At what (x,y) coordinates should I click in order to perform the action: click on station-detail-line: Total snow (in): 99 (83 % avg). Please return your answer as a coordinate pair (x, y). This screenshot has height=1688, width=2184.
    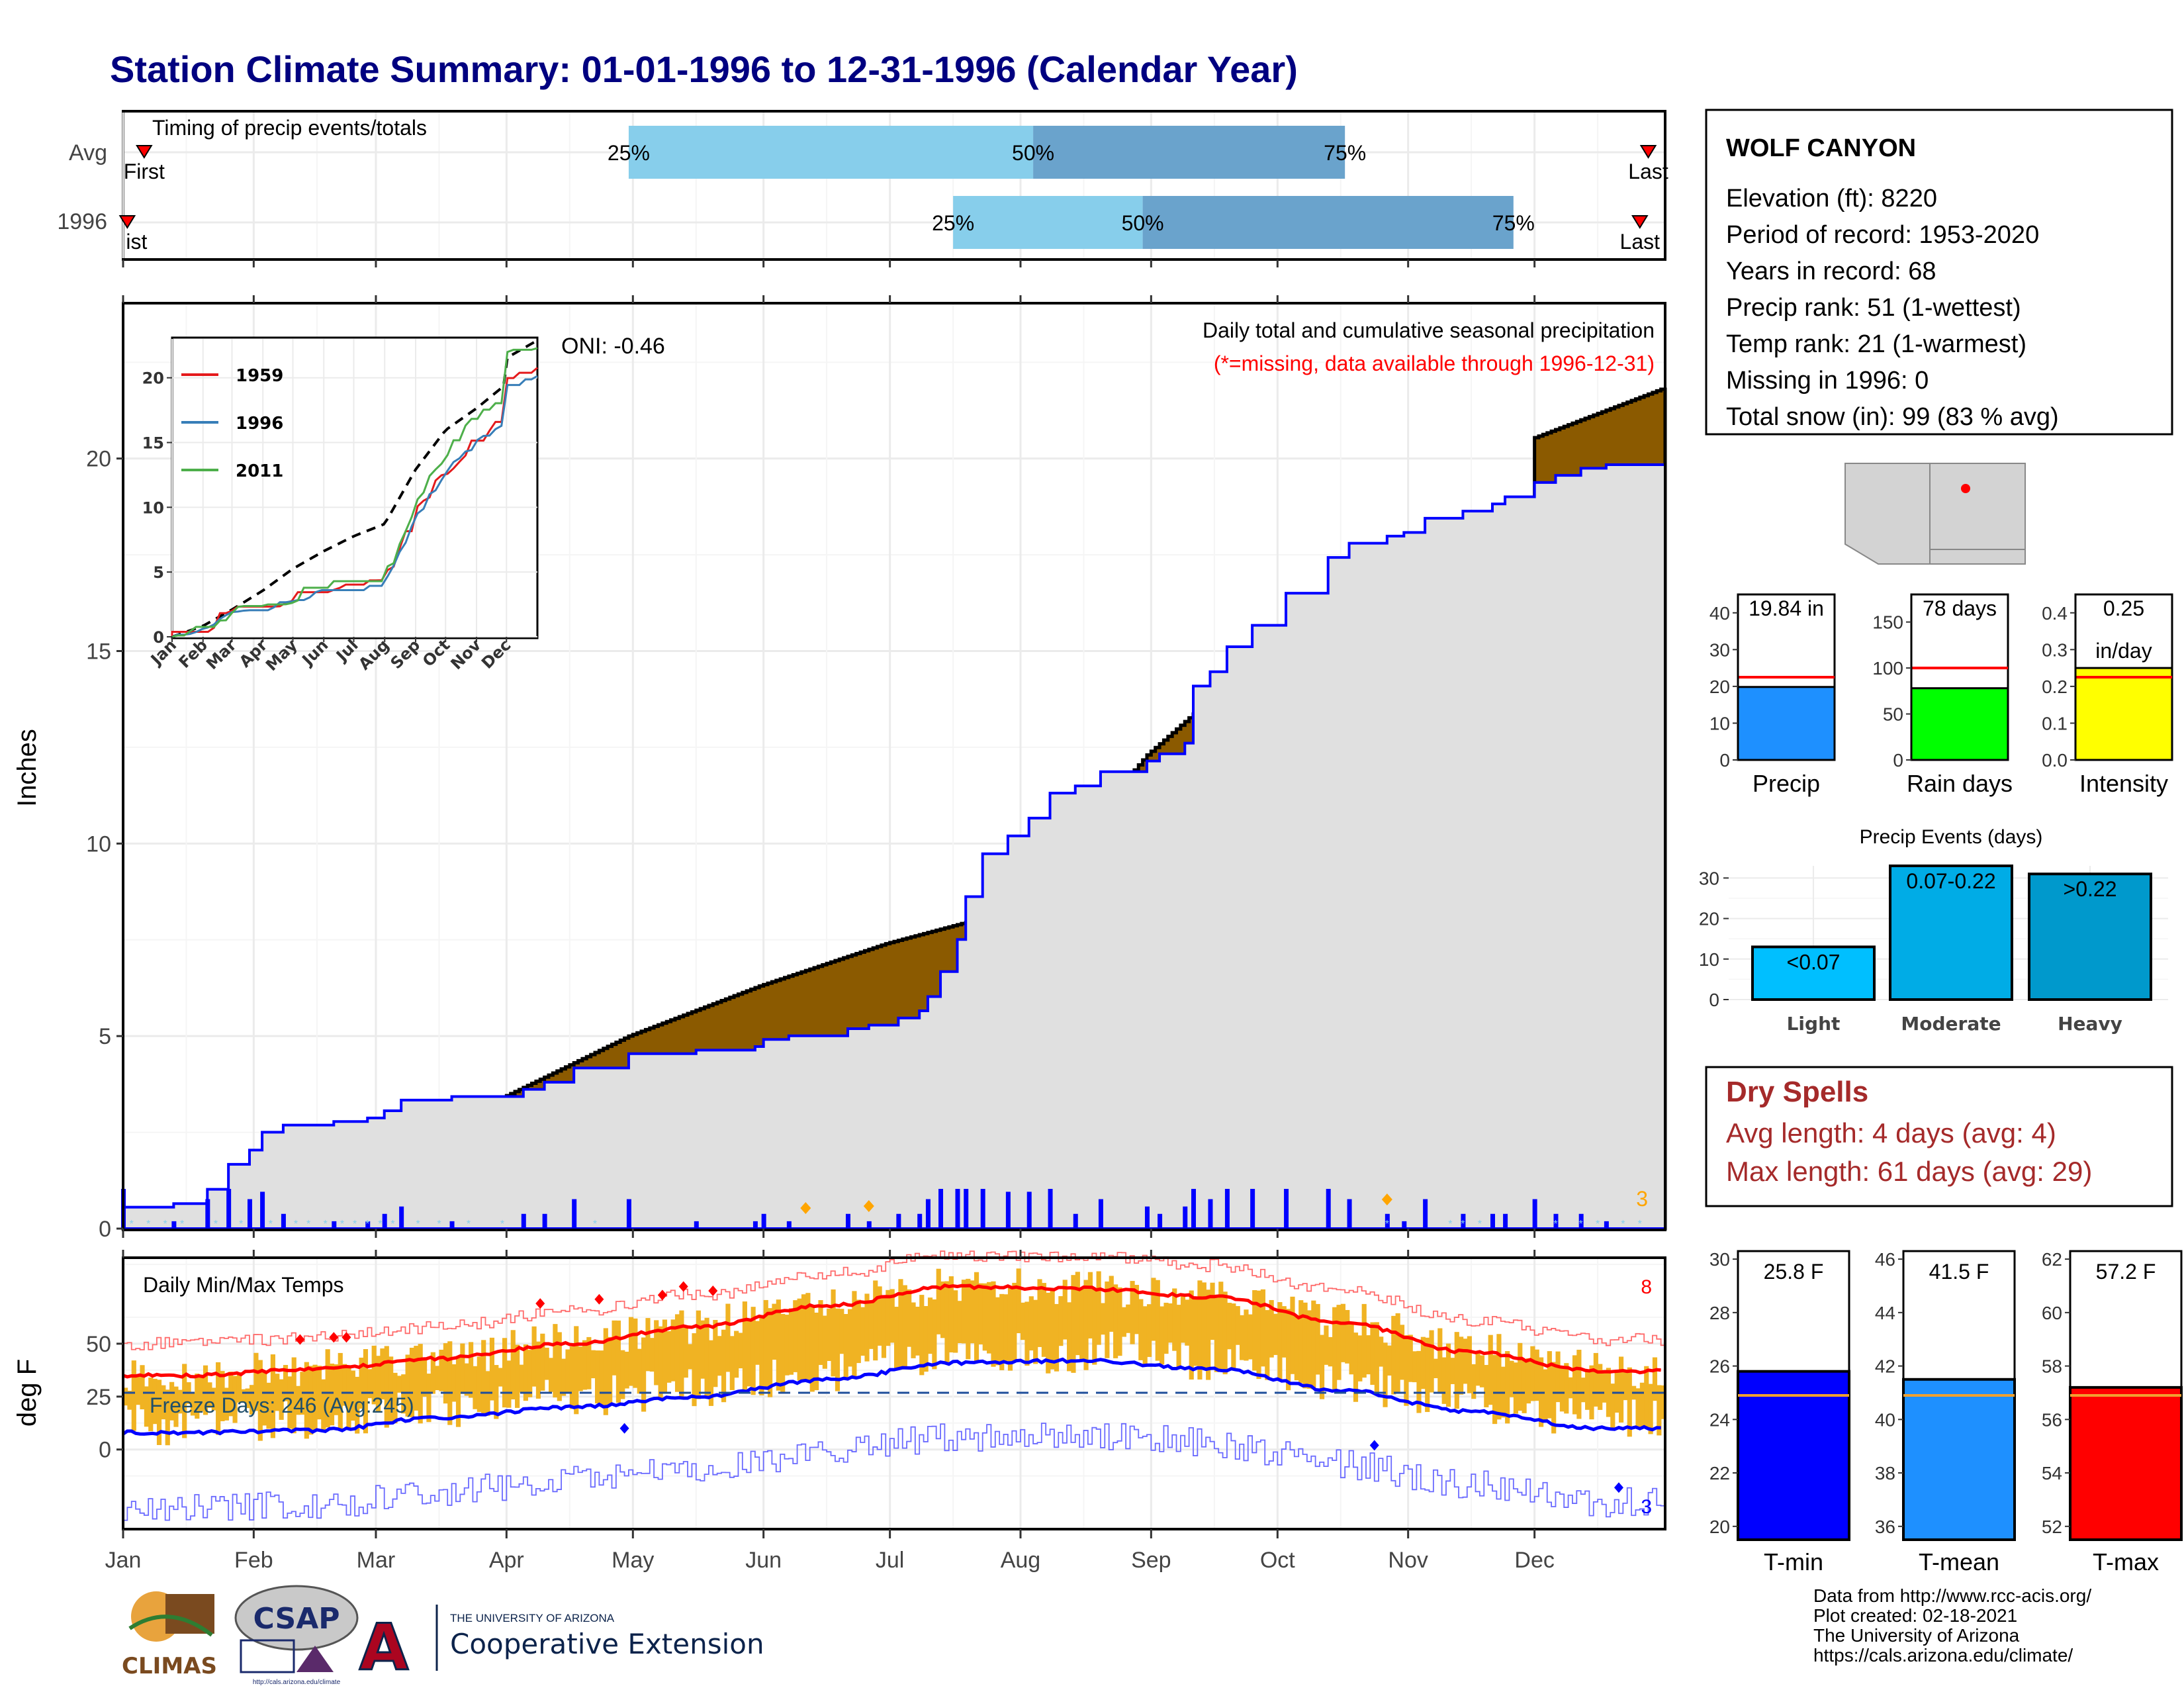
    Looking at the image, I should click on (1892, 417).